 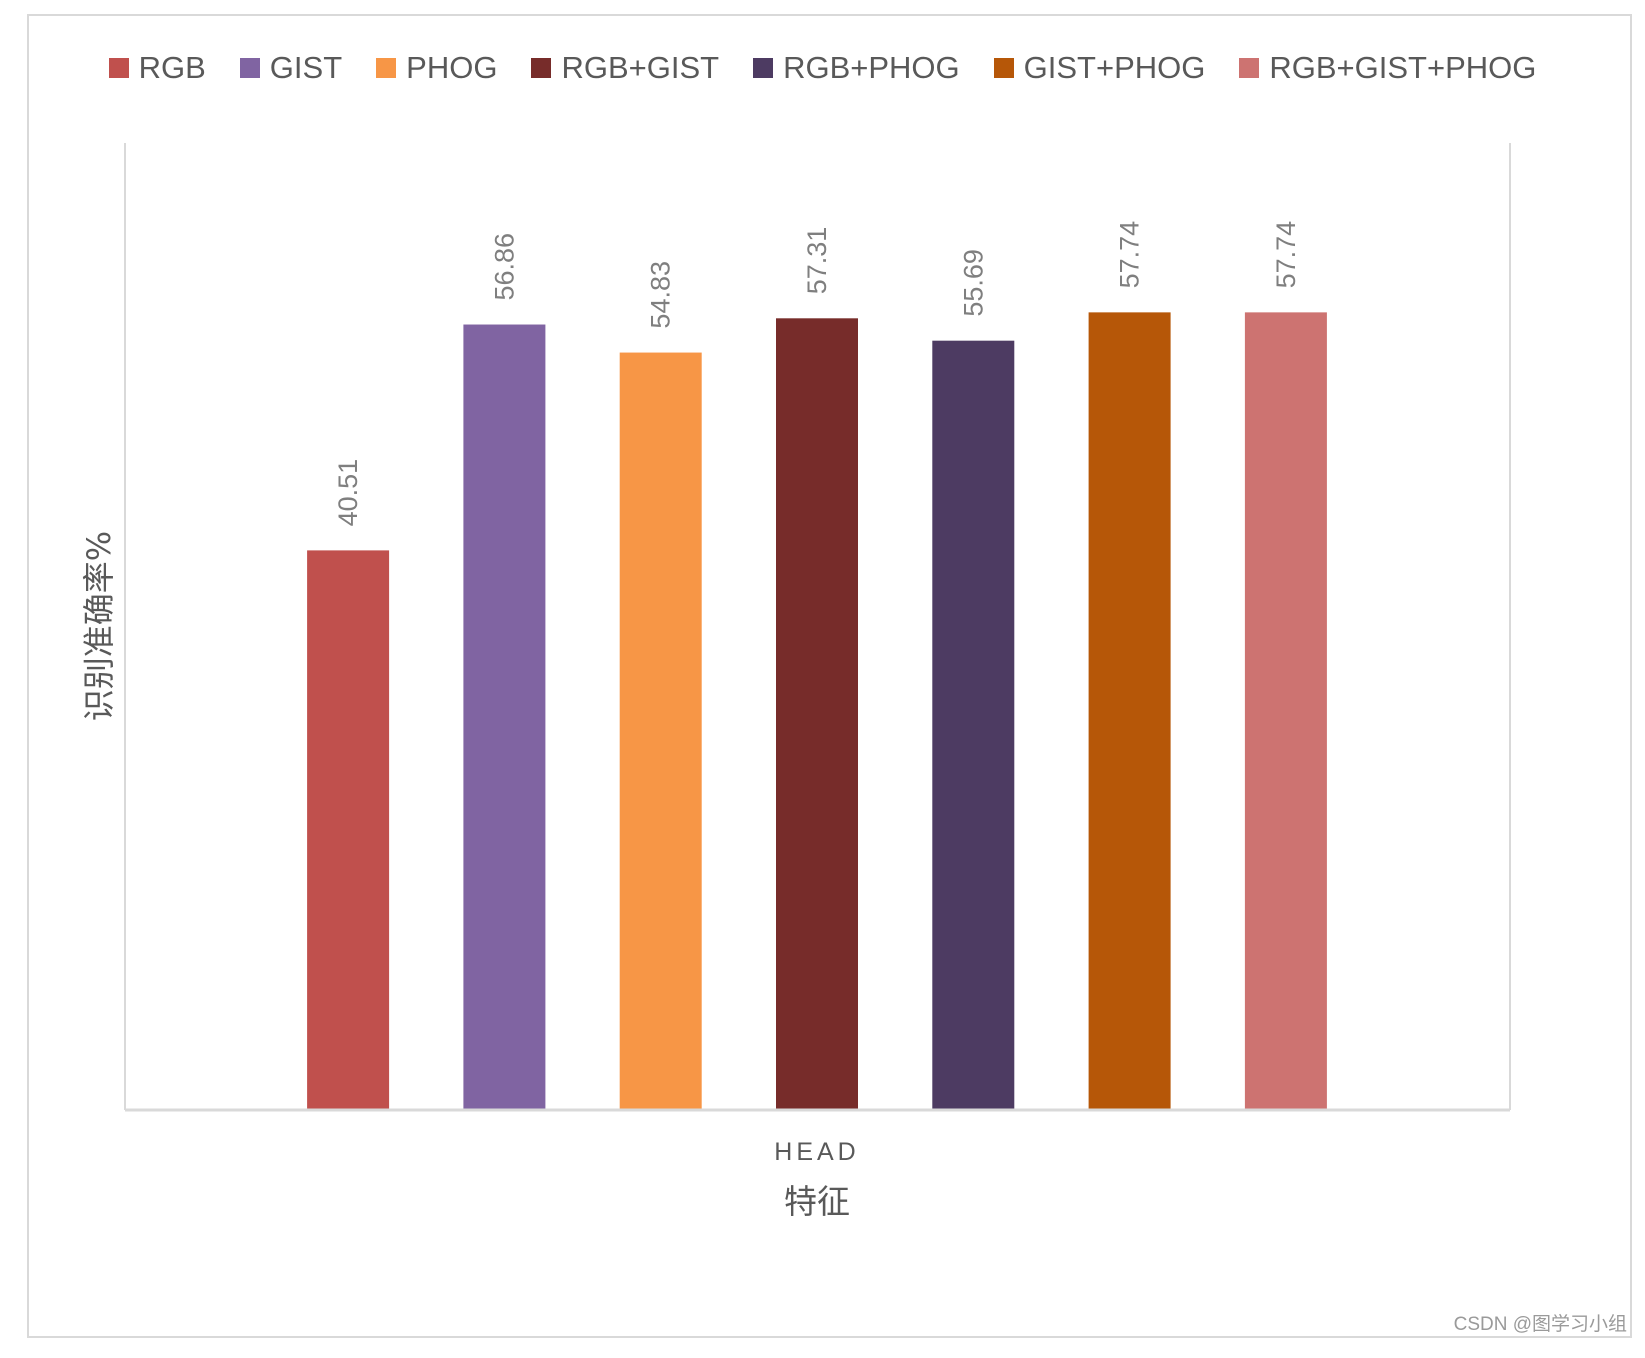 I want to click on bar-gist-phog, so click(x=1129, y=711).